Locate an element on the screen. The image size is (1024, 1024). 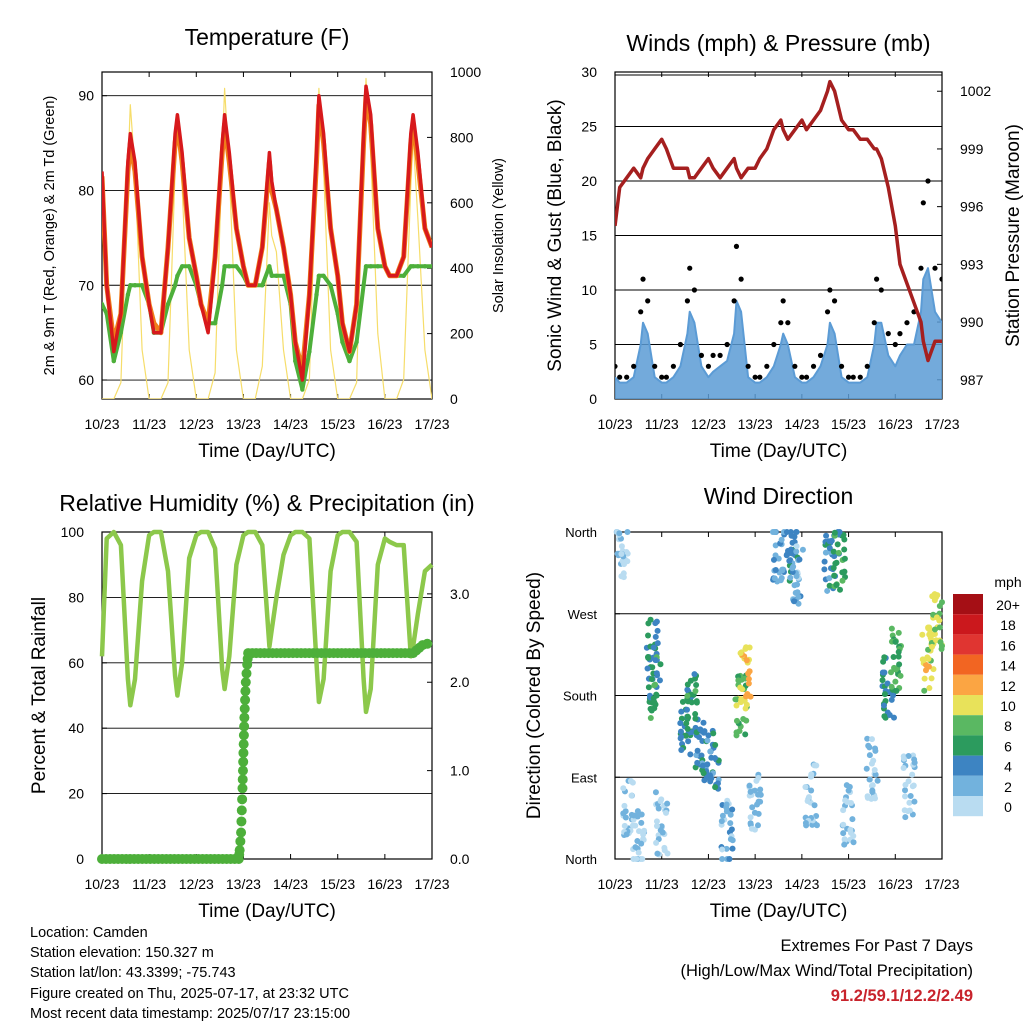
y-right-axis-label: Solar Insolation (Yellow) is located at coordinates (499, 235).